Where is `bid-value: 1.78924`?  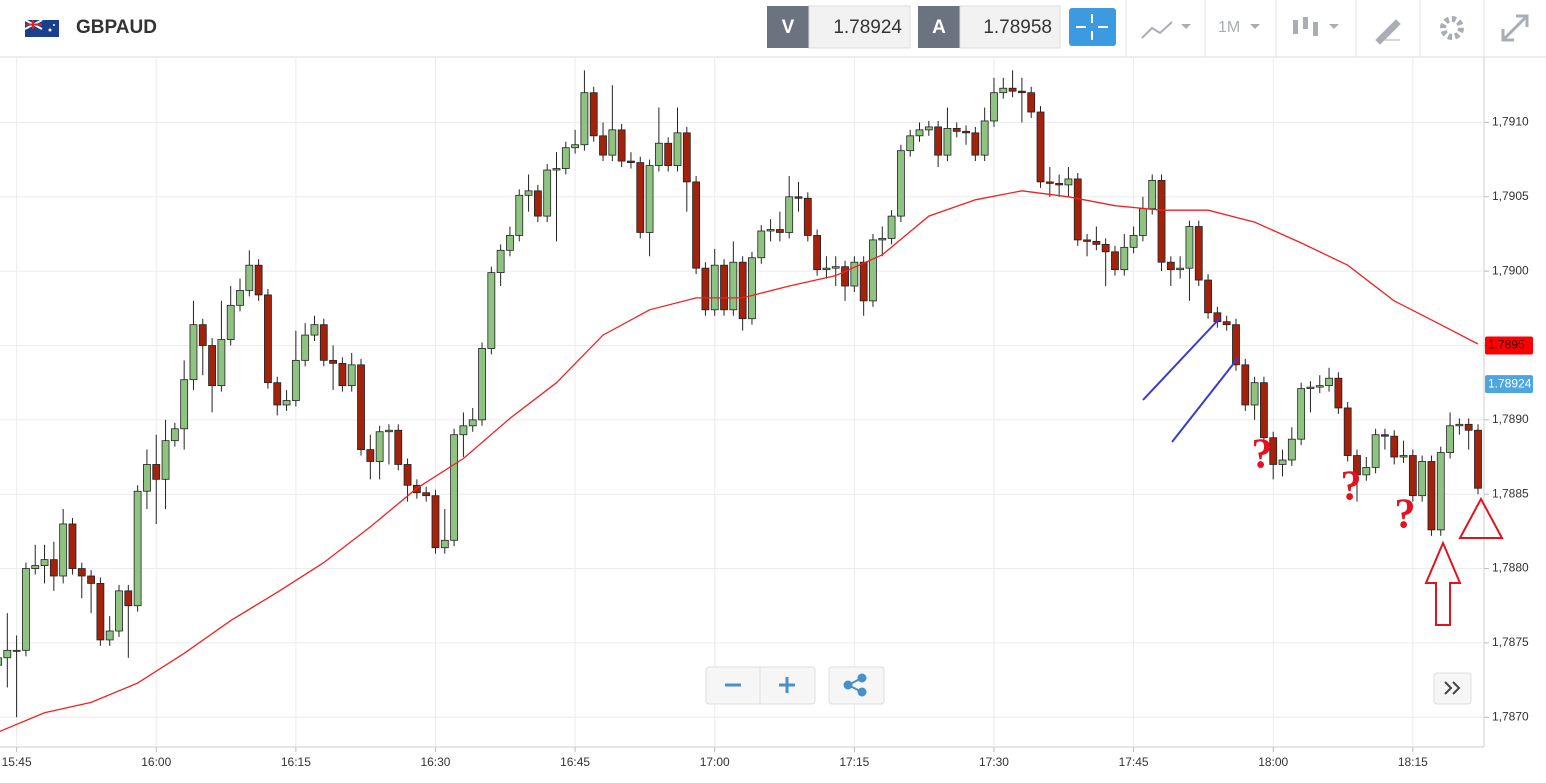 bid-value: 1.78924 is located at coordinates (867, 27).